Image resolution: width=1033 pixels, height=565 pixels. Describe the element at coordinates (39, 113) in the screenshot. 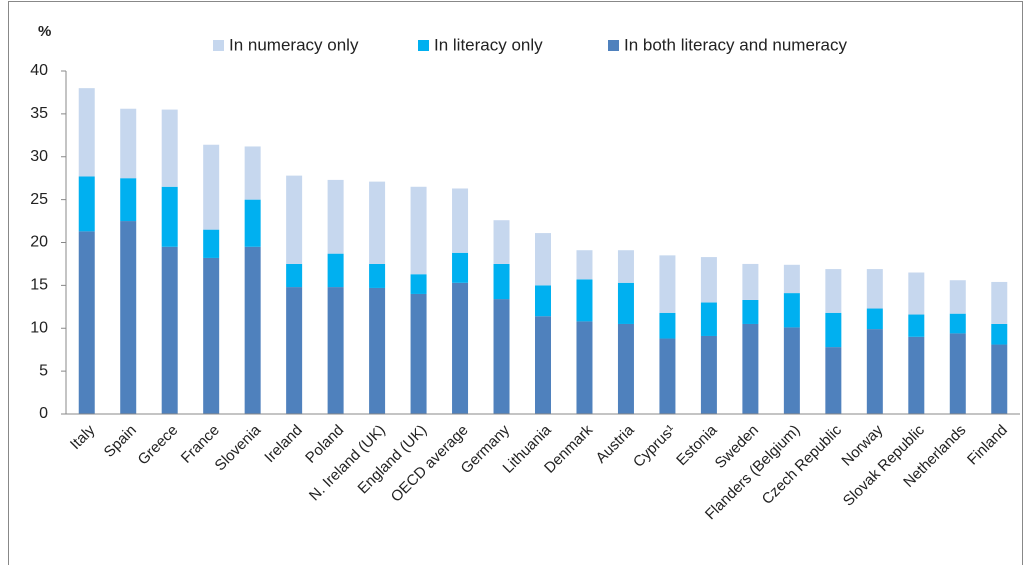

I see `y-tick-label: 35` at that location.